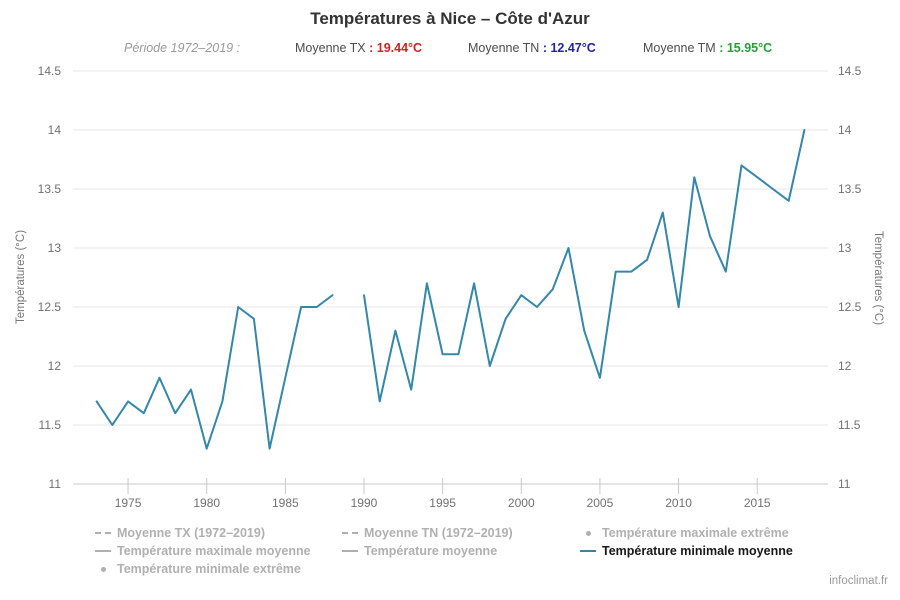 The width and height of the screenshot is (900, 600). Describe the element at coordinates (850, 307) in the screenshot. I see `y-tick-label-right: 12.5` at that location.